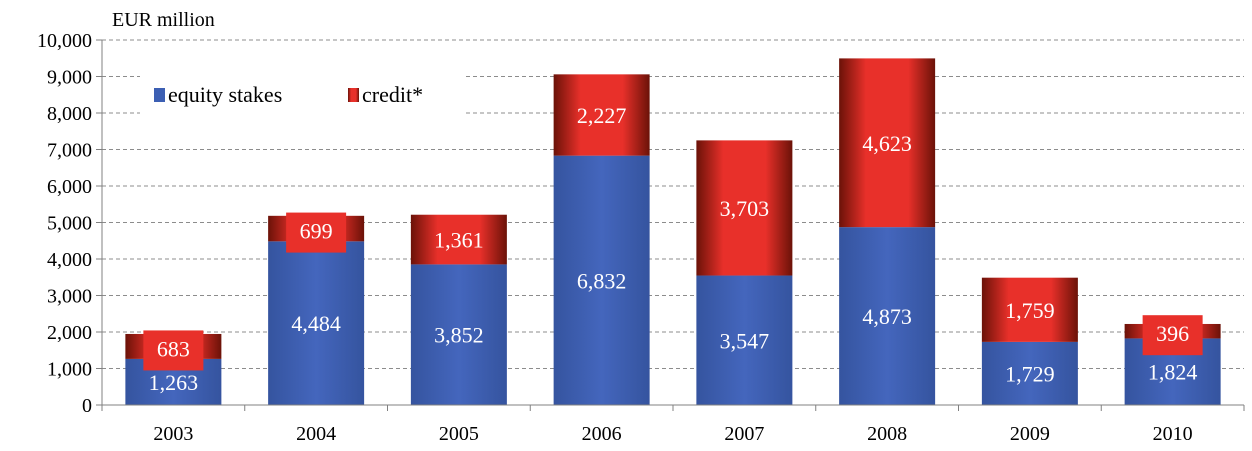 This screenshot has height=451, width=1252. I want to click on bar-equity-2006, so click(601, 280).